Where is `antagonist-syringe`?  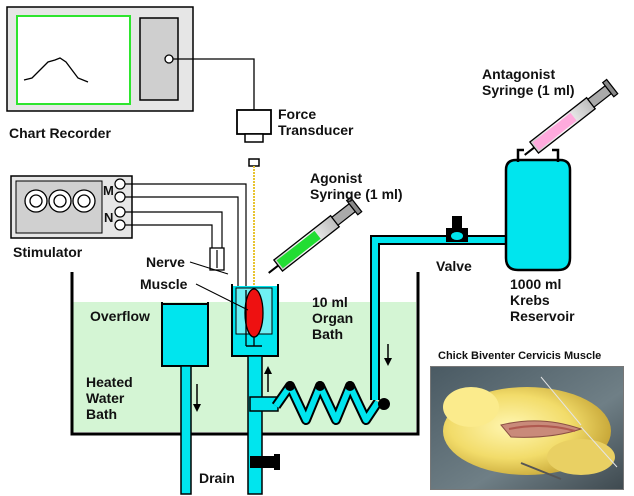
antagonist-syringe is located at coordinates (569, 120).